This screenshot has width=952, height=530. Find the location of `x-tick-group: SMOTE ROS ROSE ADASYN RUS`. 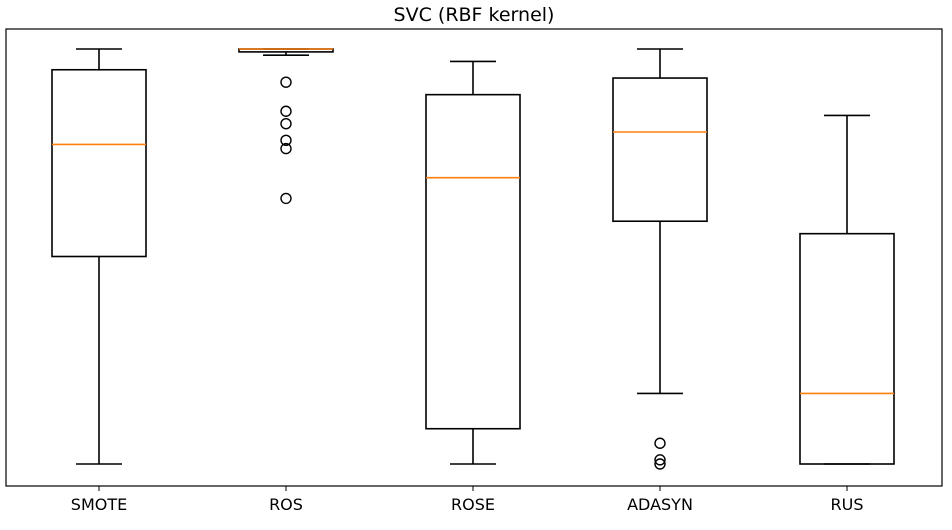

x-tick-group: SMOTE ROS ROSE ADASYN RUS is located at coordinates (467, 500).